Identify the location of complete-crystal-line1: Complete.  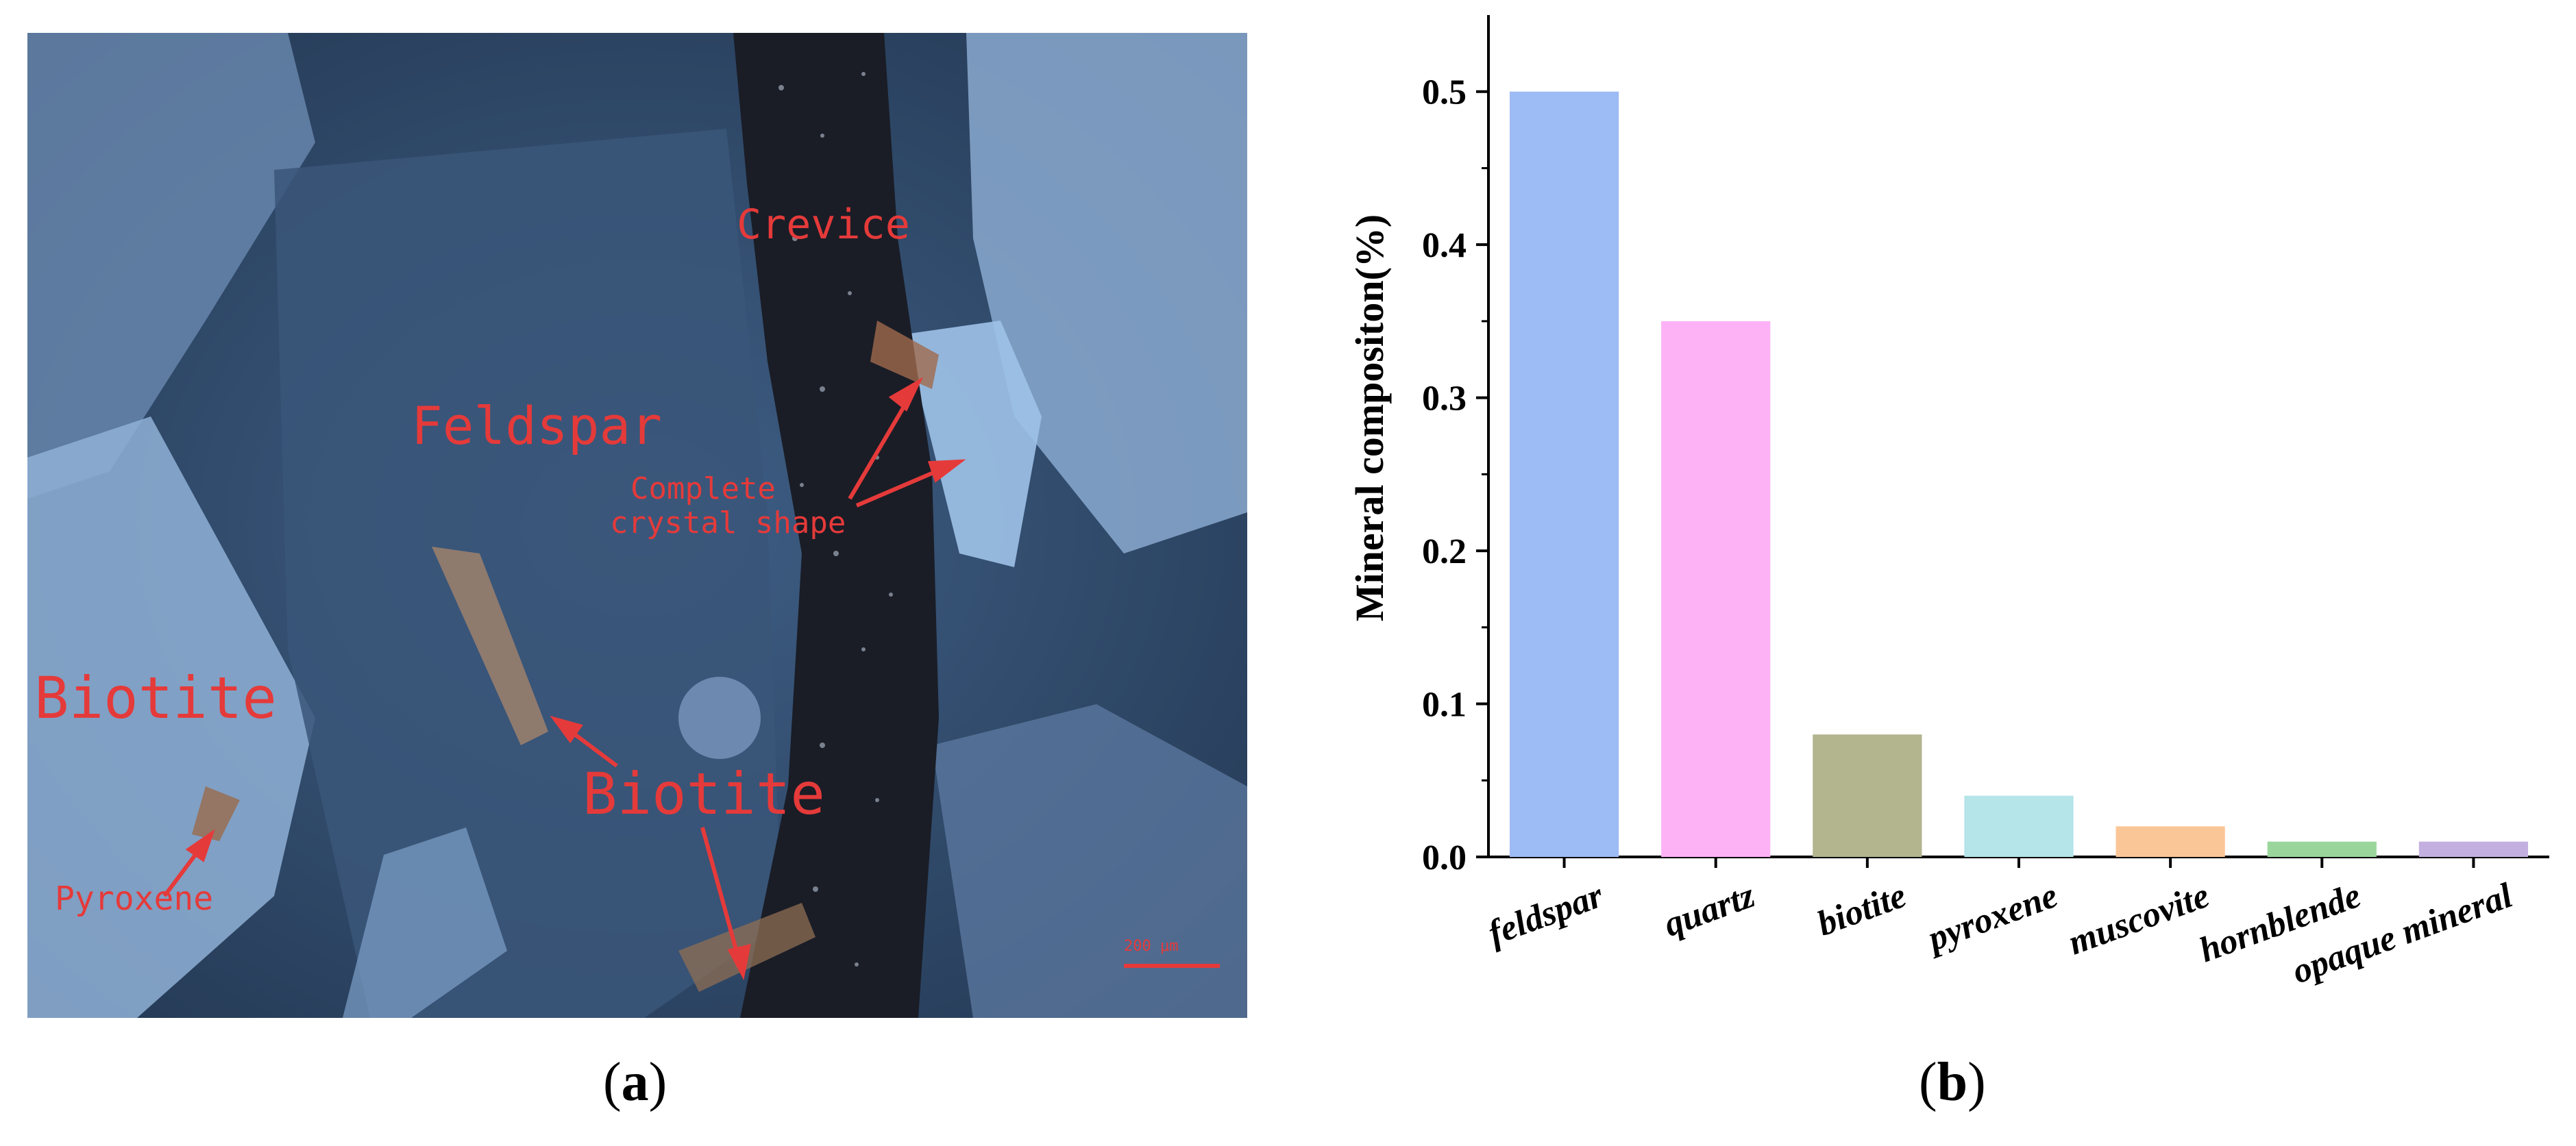
(703, 488).